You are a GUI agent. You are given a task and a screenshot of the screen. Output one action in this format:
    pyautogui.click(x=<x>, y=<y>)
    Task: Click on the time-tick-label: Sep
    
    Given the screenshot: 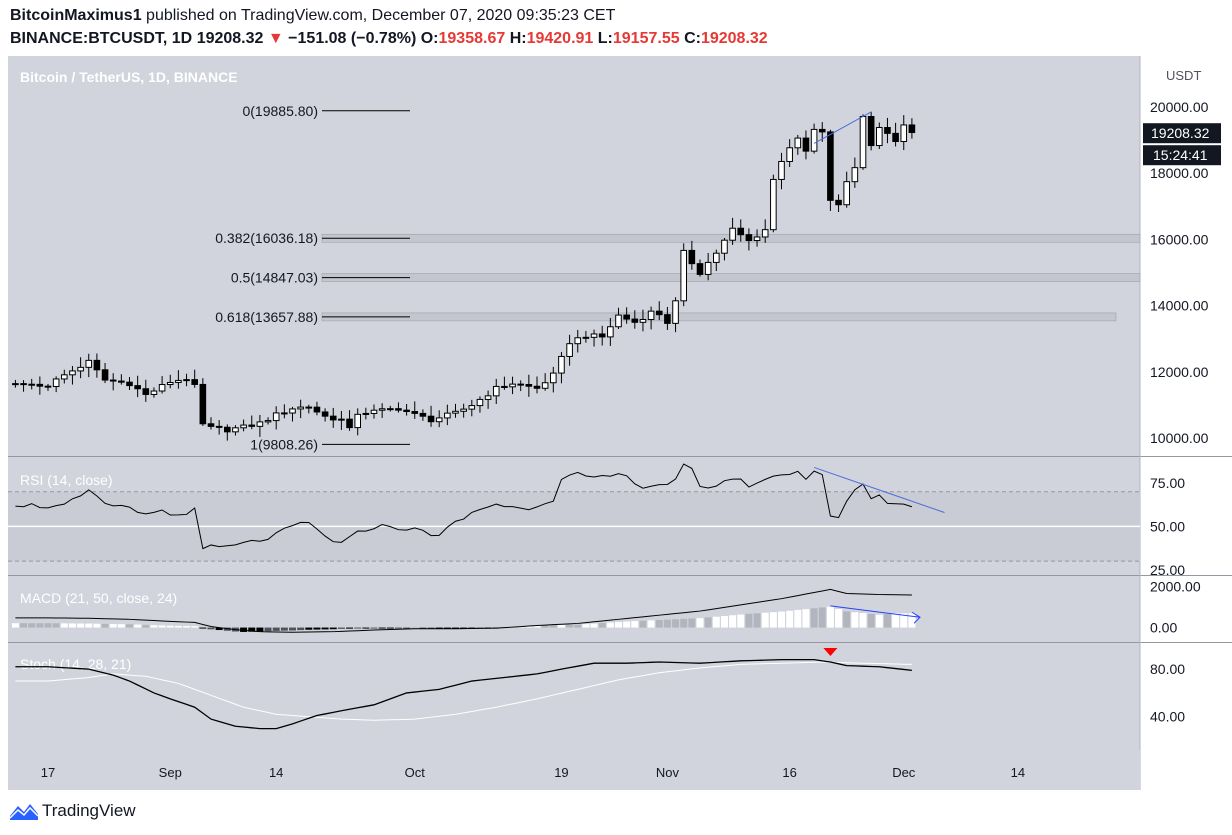 What is the action you would take?
    pyautogui.click(x=170, y=772)
    